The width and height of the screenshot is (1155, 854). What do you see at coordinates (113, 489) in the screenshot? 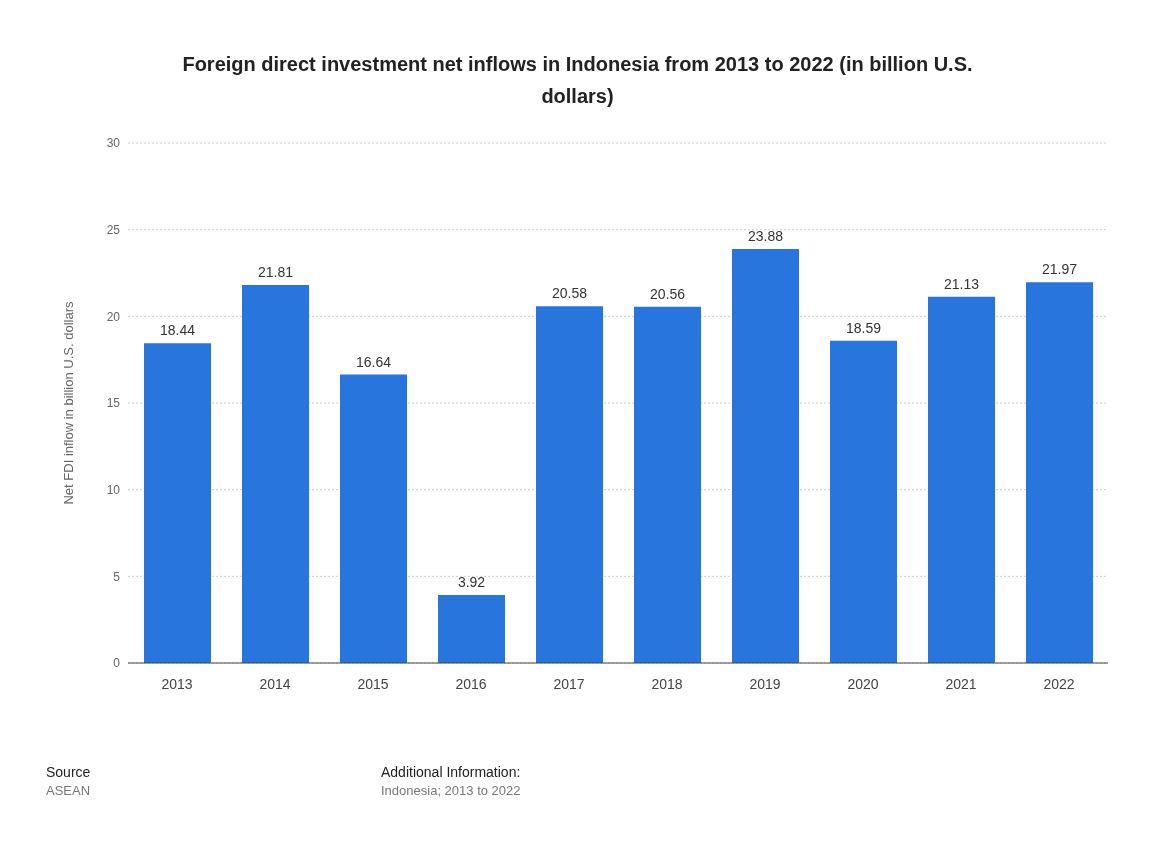
I see `y-tick-label: 10` at bounding box center [113, 489].